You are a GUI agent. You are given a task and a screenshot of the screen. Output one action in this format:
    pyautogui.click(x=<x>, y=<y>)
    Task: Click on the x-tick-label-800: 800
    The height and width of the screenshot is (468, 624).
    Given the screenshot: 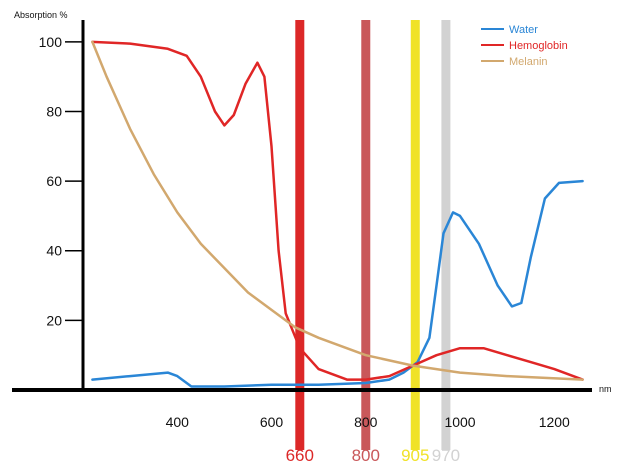 What is the action you would take?
    pyautogui.click(x=366, y=422)
    